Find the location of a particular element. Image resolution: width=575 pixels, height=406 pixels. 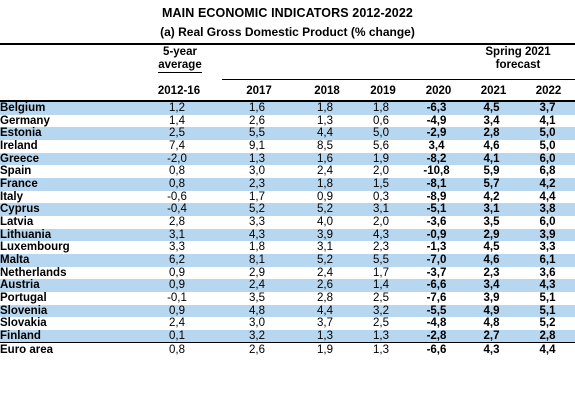

column-header-2012-16: 2012-16 is located at coordinates (179, 91).